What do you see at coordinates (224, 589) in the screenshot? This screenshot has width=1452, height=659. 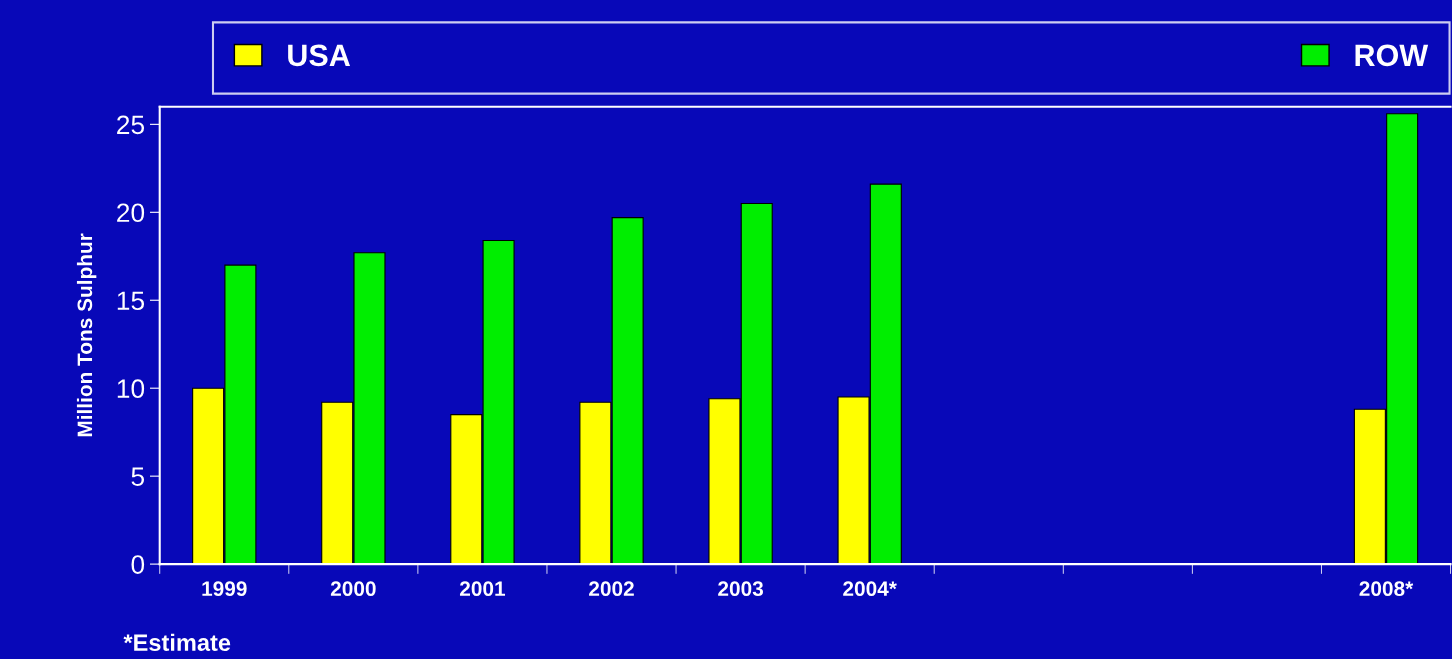 I see `x-tick-label: 1999` at bounding box center [224, 589].